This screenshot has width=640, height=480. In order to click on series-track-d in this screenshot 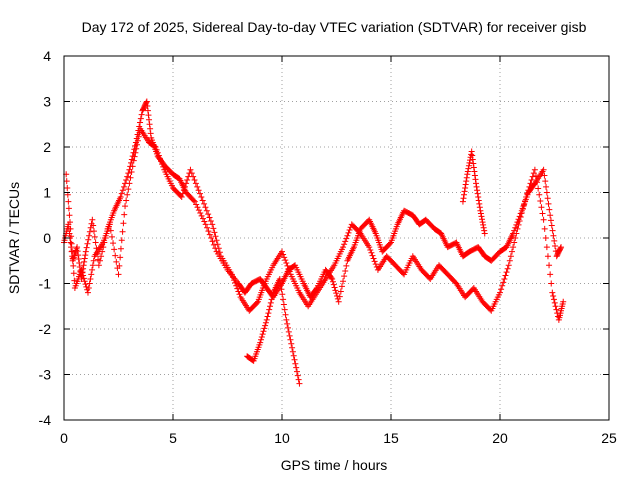, I will do `click(473, 192)`.